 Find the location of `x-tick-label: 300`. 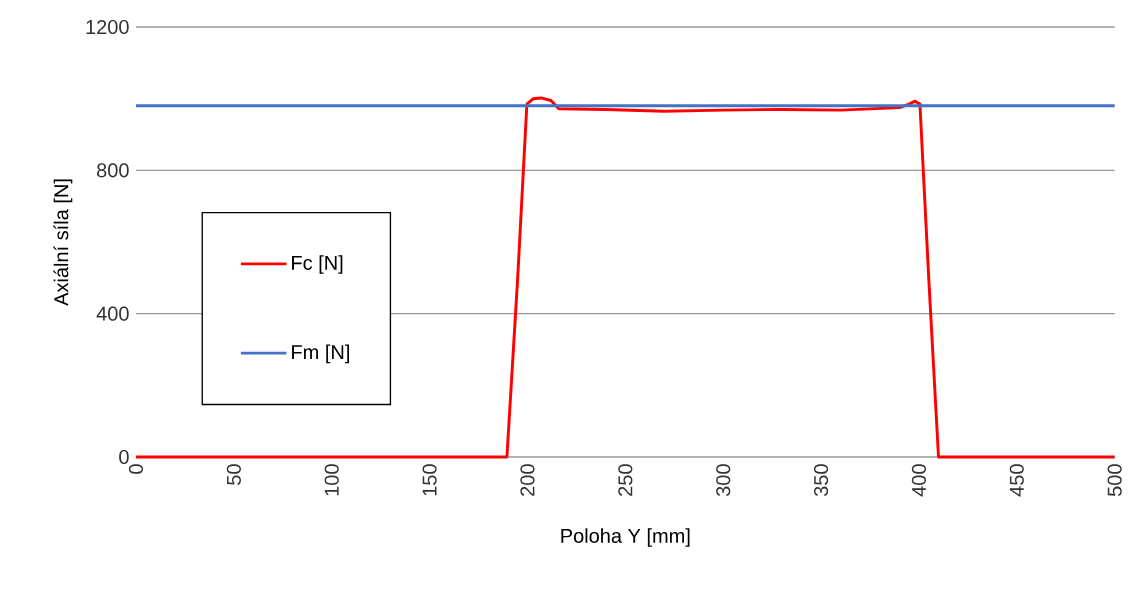

x-tick-label: 300 is located at coordinates (723, 480).